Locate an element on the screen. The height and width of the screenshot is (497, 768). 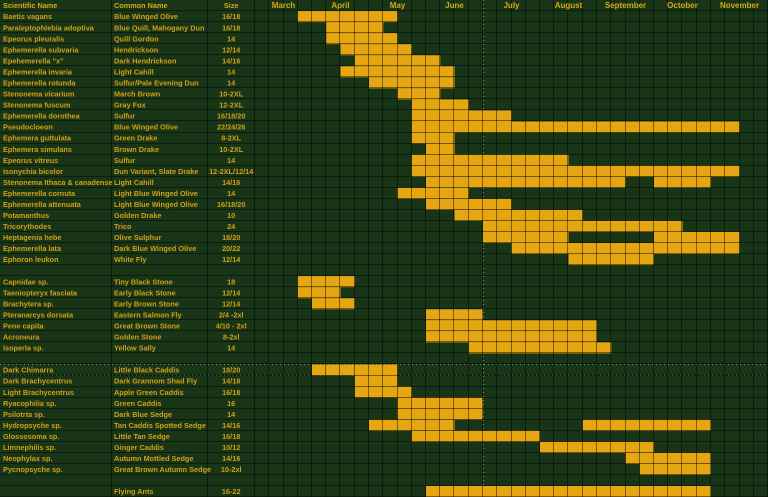
svg-text: Taeniopteryx fasciata is located at coordinates (40, 292).